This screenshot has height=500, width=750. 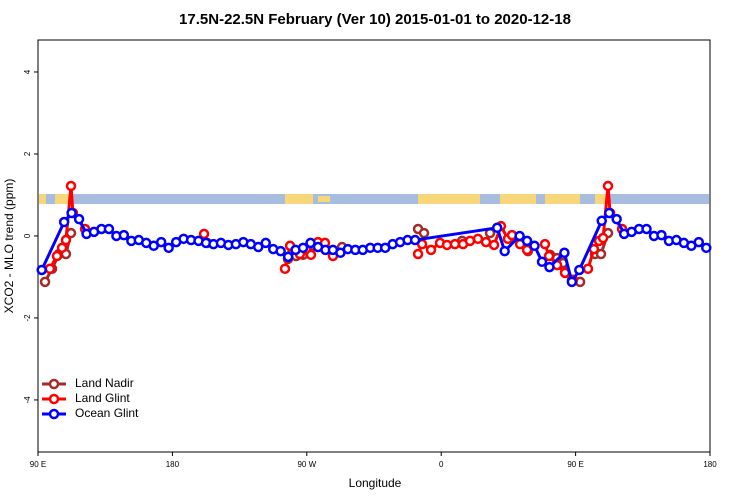 What do you see at coordinates (102, 398) in the screenshot?
I see `legend-label: Land Glint` at bounding box center [102, 398].